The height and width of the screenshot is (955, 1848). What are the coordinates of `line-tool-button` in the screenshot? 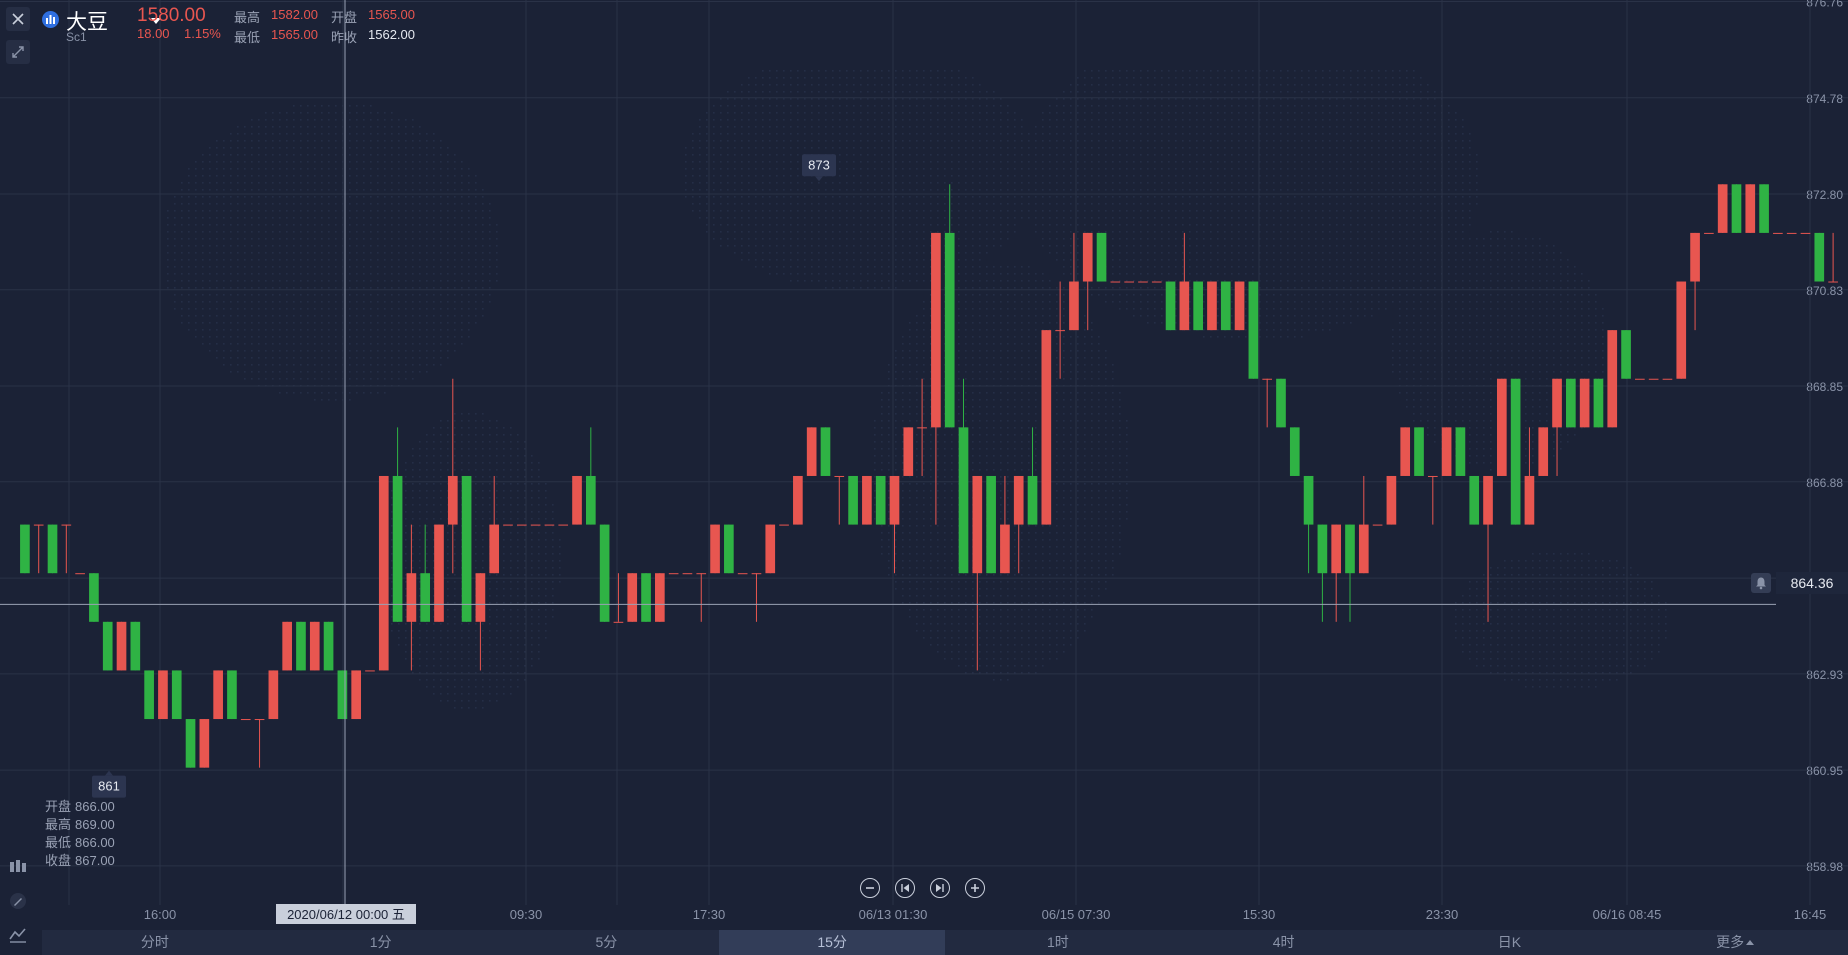 It's located at (18, 935).